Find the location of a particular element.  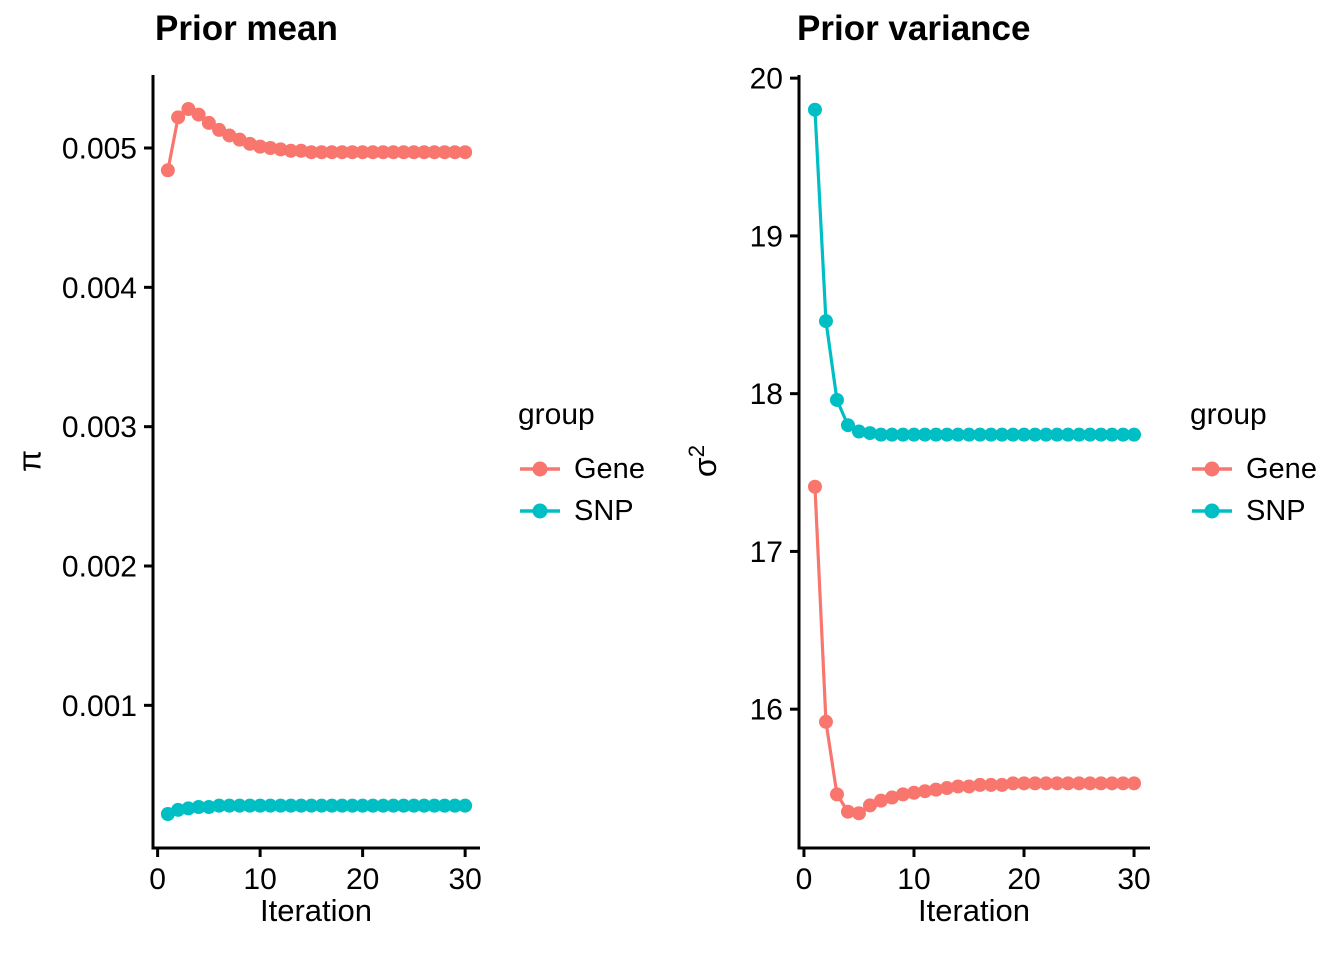

chart-title-prior-mean: Prior mean is located at coordinates (246, 28).